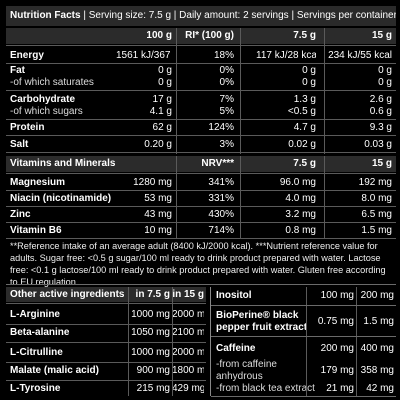 Image resolution: width=400 pixels, height=400 pixels. Describe the element at coordinates (221, 198) in the screenshot. I see `vitamin-row-value: 331%` at that location.